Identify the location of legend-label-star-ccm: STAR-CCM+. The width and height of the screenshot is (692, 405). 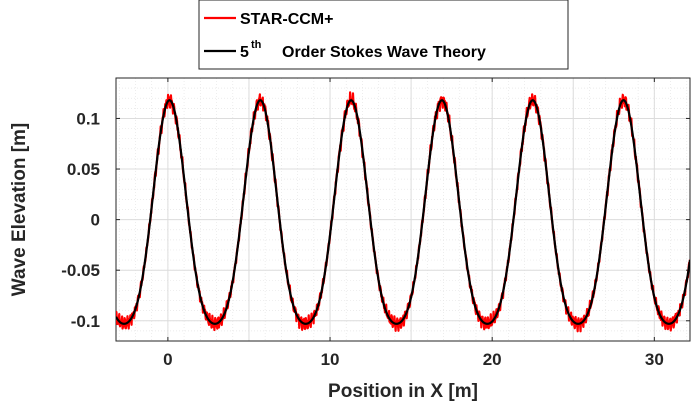
(286, 19).